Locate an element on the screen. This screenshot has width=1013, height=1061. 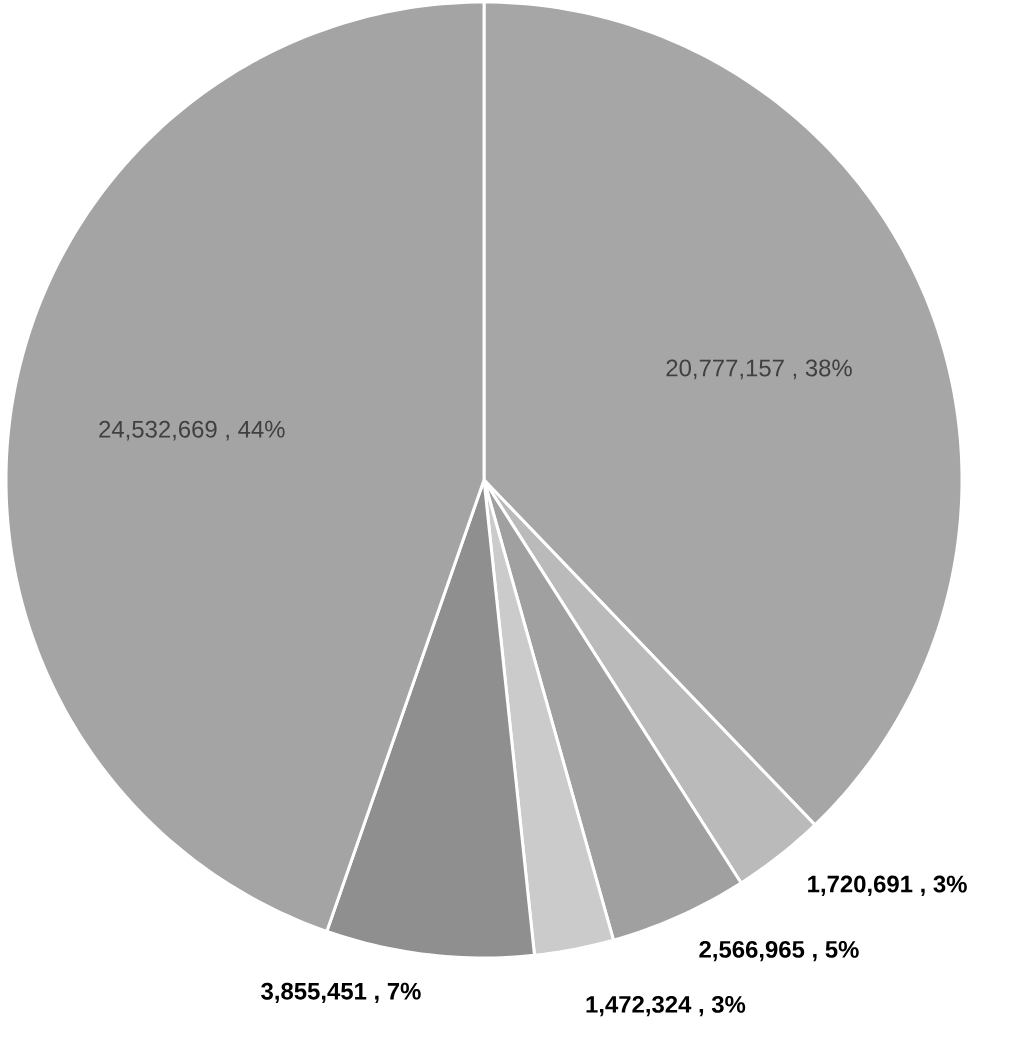
data-label: 24,532,669 , 44% is located at coordinates (192, 430).